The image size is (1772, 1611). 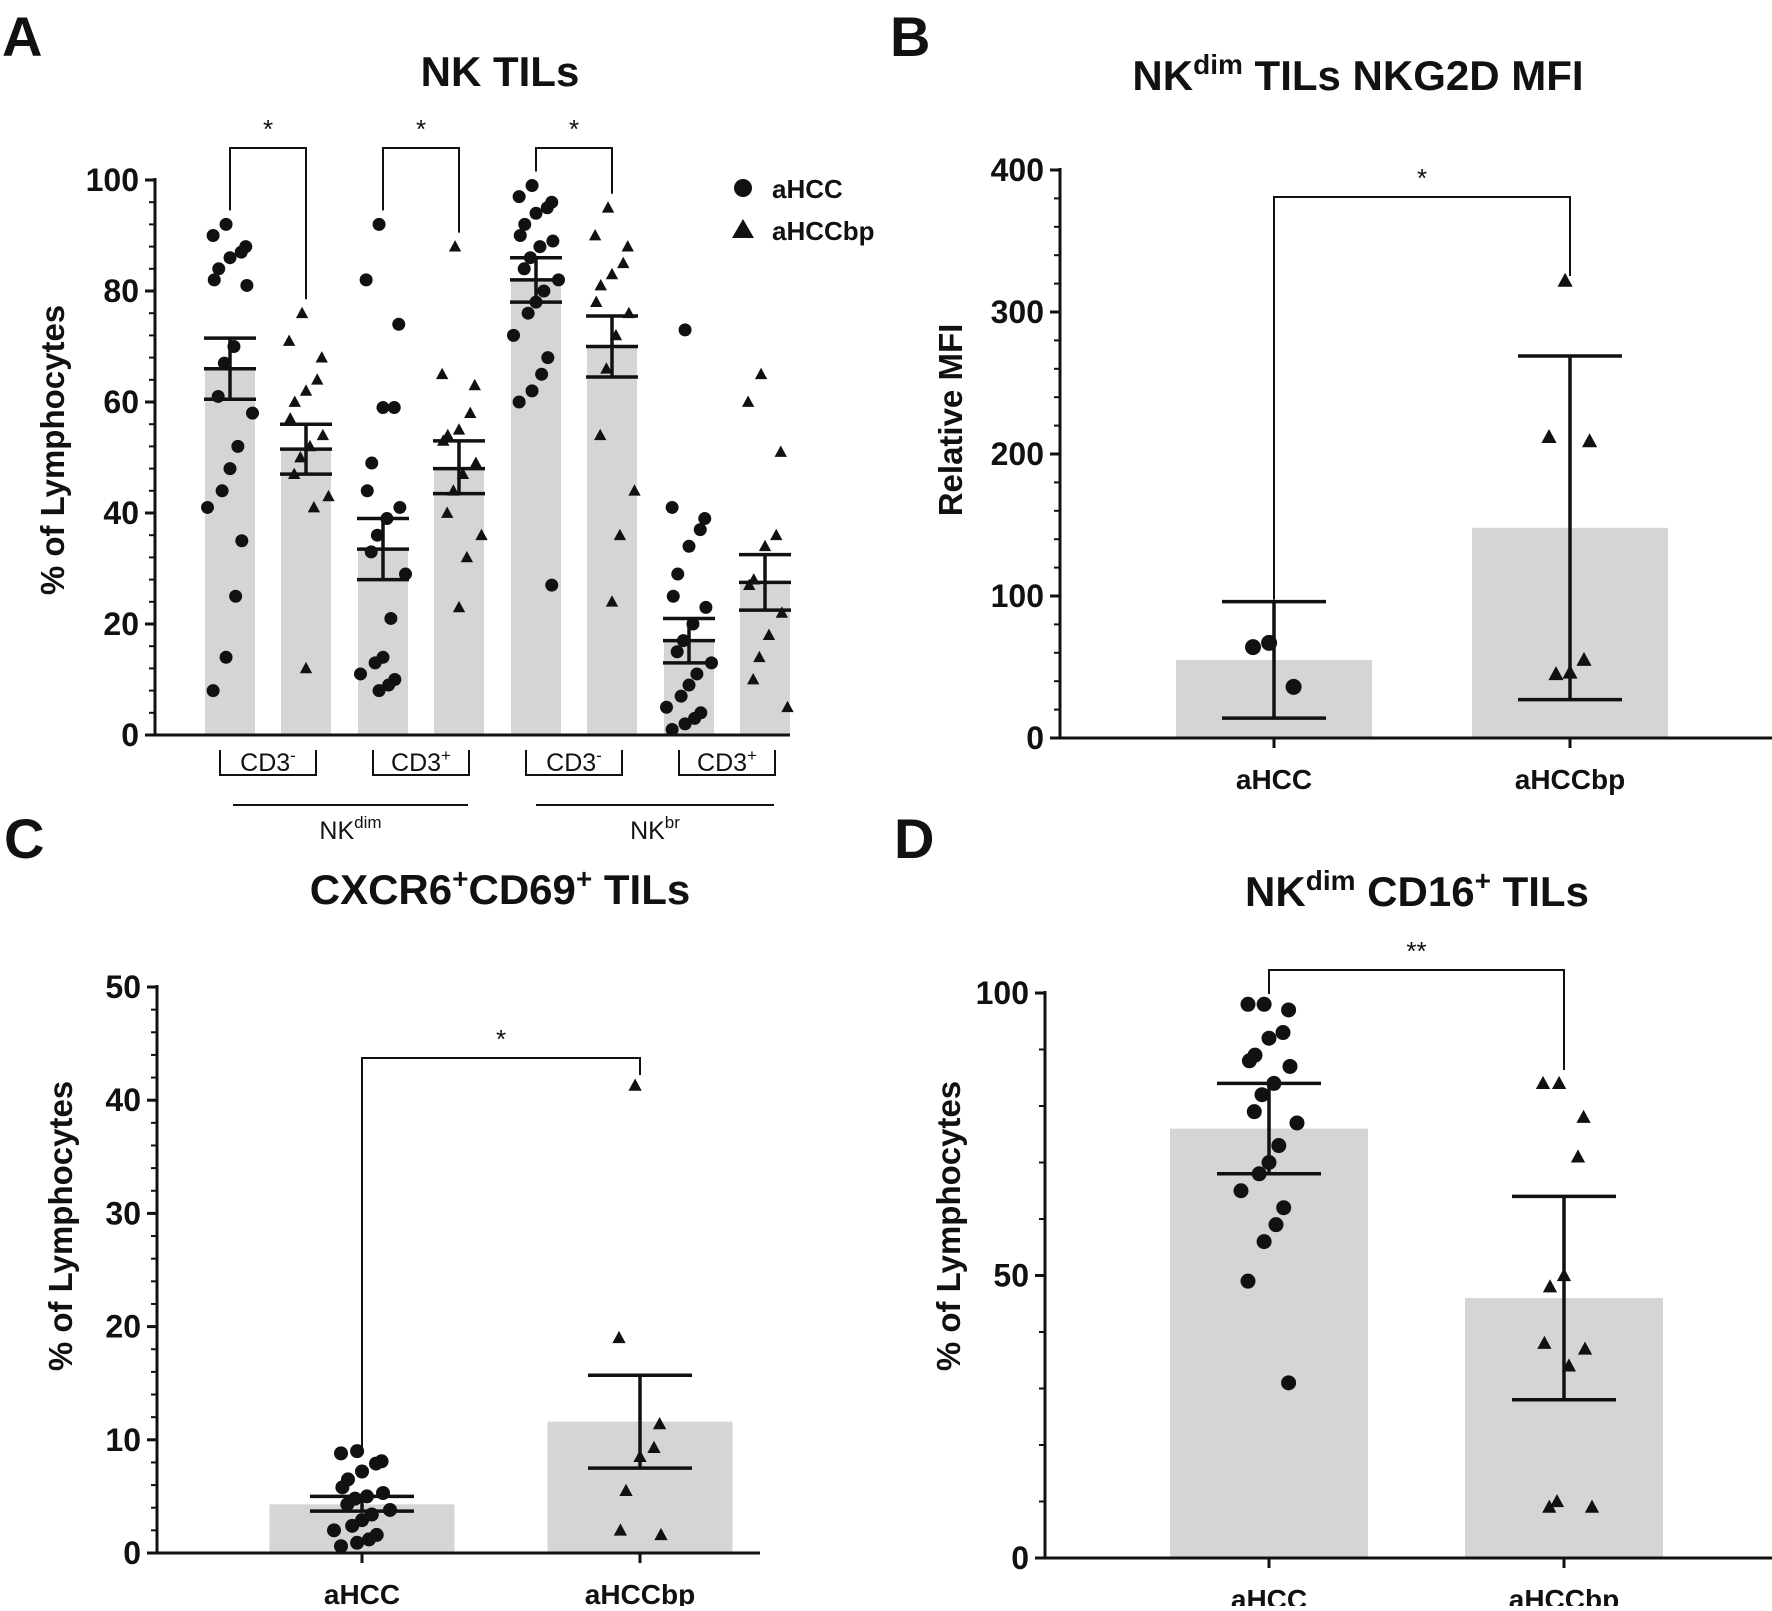 What do you see at coordinates (654, 1446) in the screenshot?
I see `panel-c-point-ahccbp` at bounding box center [654, 1446].